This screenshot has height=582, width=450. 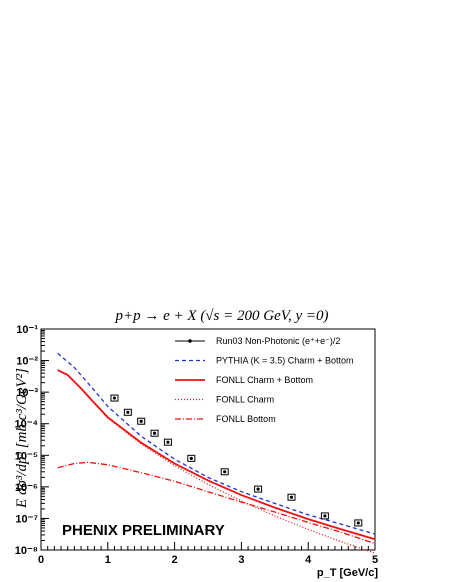 I want to click on x-tick-label: 4, so click(x=308, y=560).